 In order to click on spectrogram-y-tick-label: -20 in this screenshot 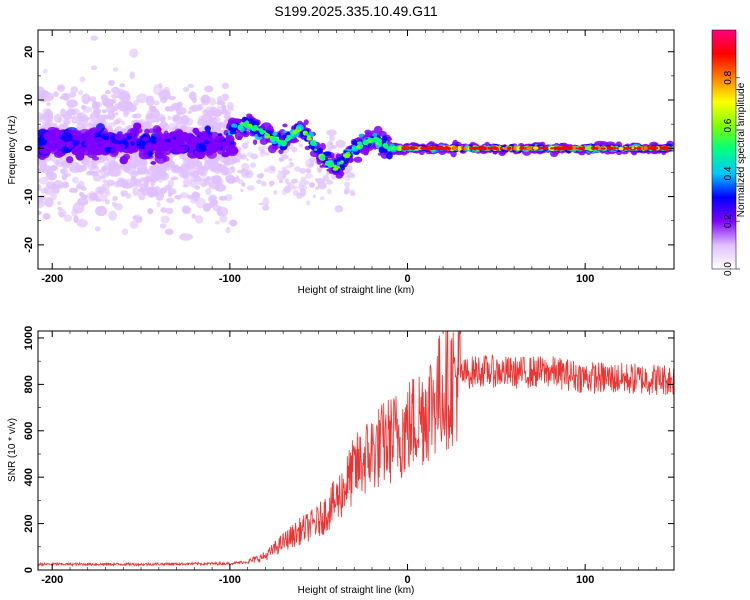, I will do `click(29, 245)`.